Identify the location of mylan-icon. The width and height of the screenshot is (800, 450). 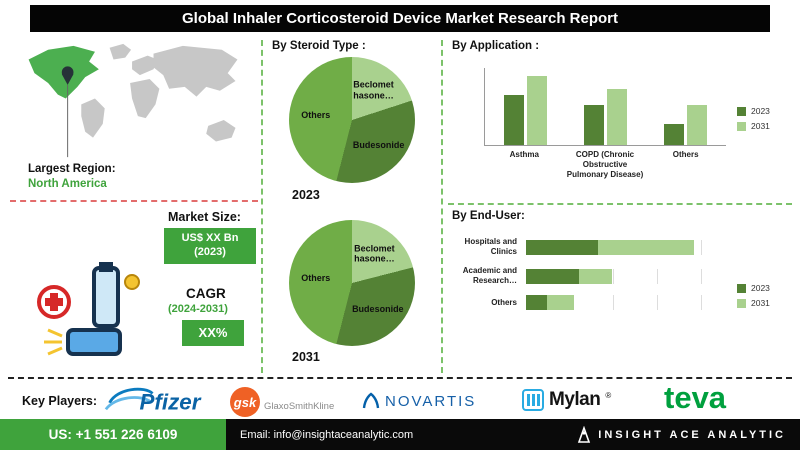
(533, 400).